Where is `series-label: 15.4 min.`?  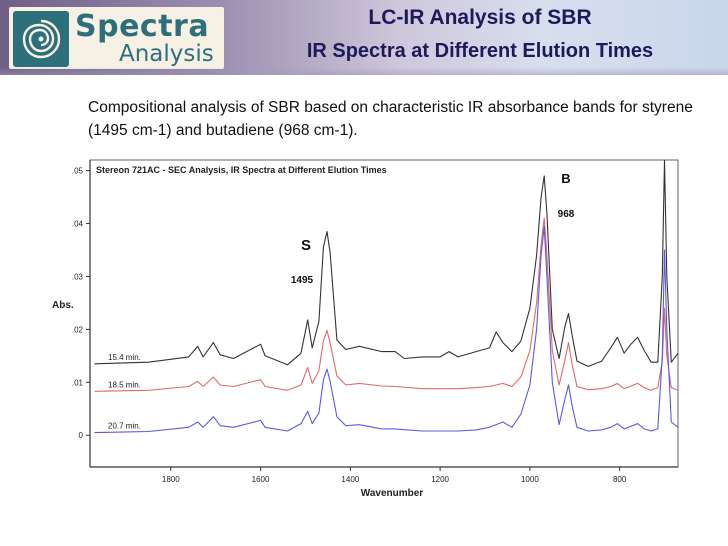 series-label: 15.4 min. is located at coordinates (124, 357).